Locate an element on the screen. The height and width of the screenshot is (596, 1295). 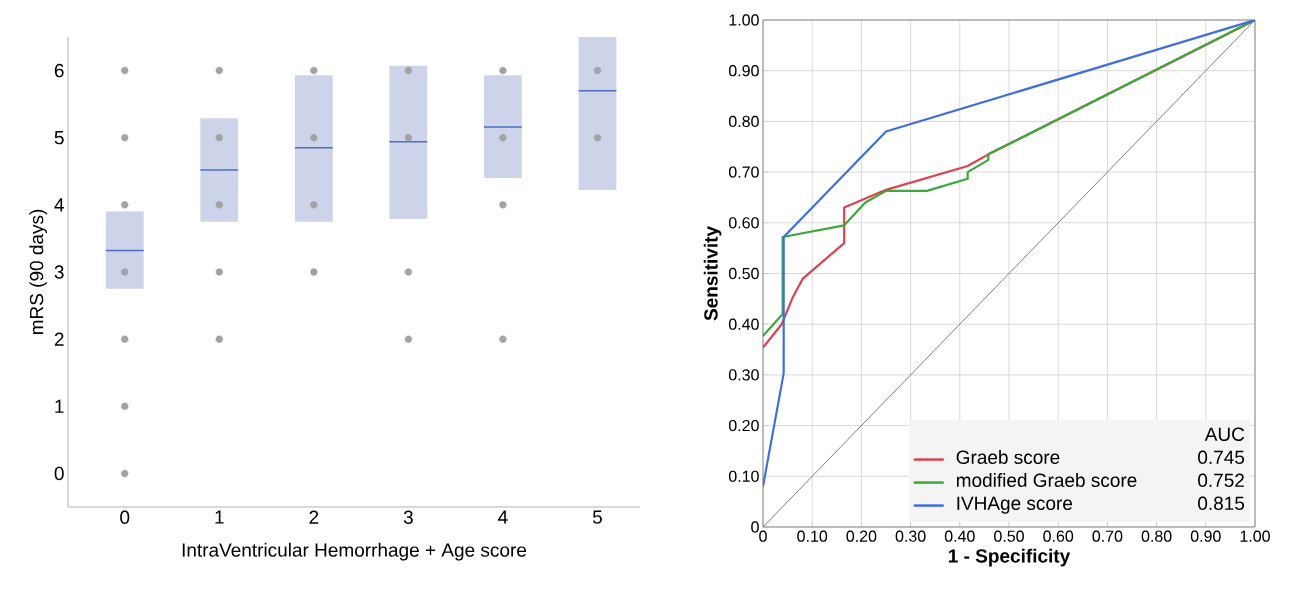
x-tick-label: 2 is located at coordinates (314, 517).